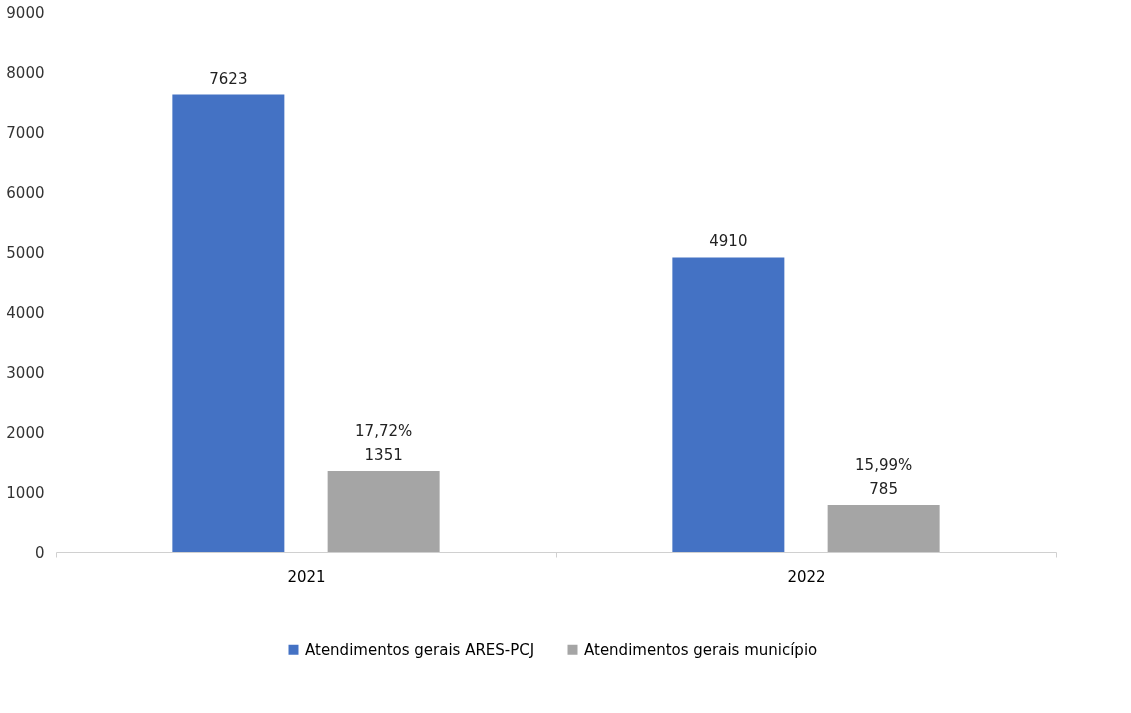 The width and height of the screenshot is (1131, 713). Describe the element at coordinates (728, 241) in the screenshot. I see `data-label: 4910` at that location.